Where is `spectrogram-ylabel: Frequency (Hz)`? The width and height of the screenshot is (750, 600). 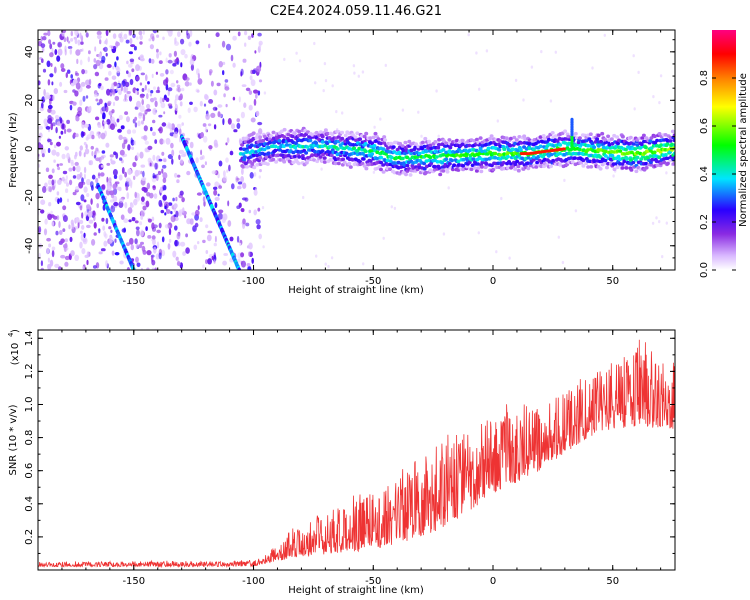 spectrogram-ylabel: Frequency (Hz) is located at coordinates (13, 150).